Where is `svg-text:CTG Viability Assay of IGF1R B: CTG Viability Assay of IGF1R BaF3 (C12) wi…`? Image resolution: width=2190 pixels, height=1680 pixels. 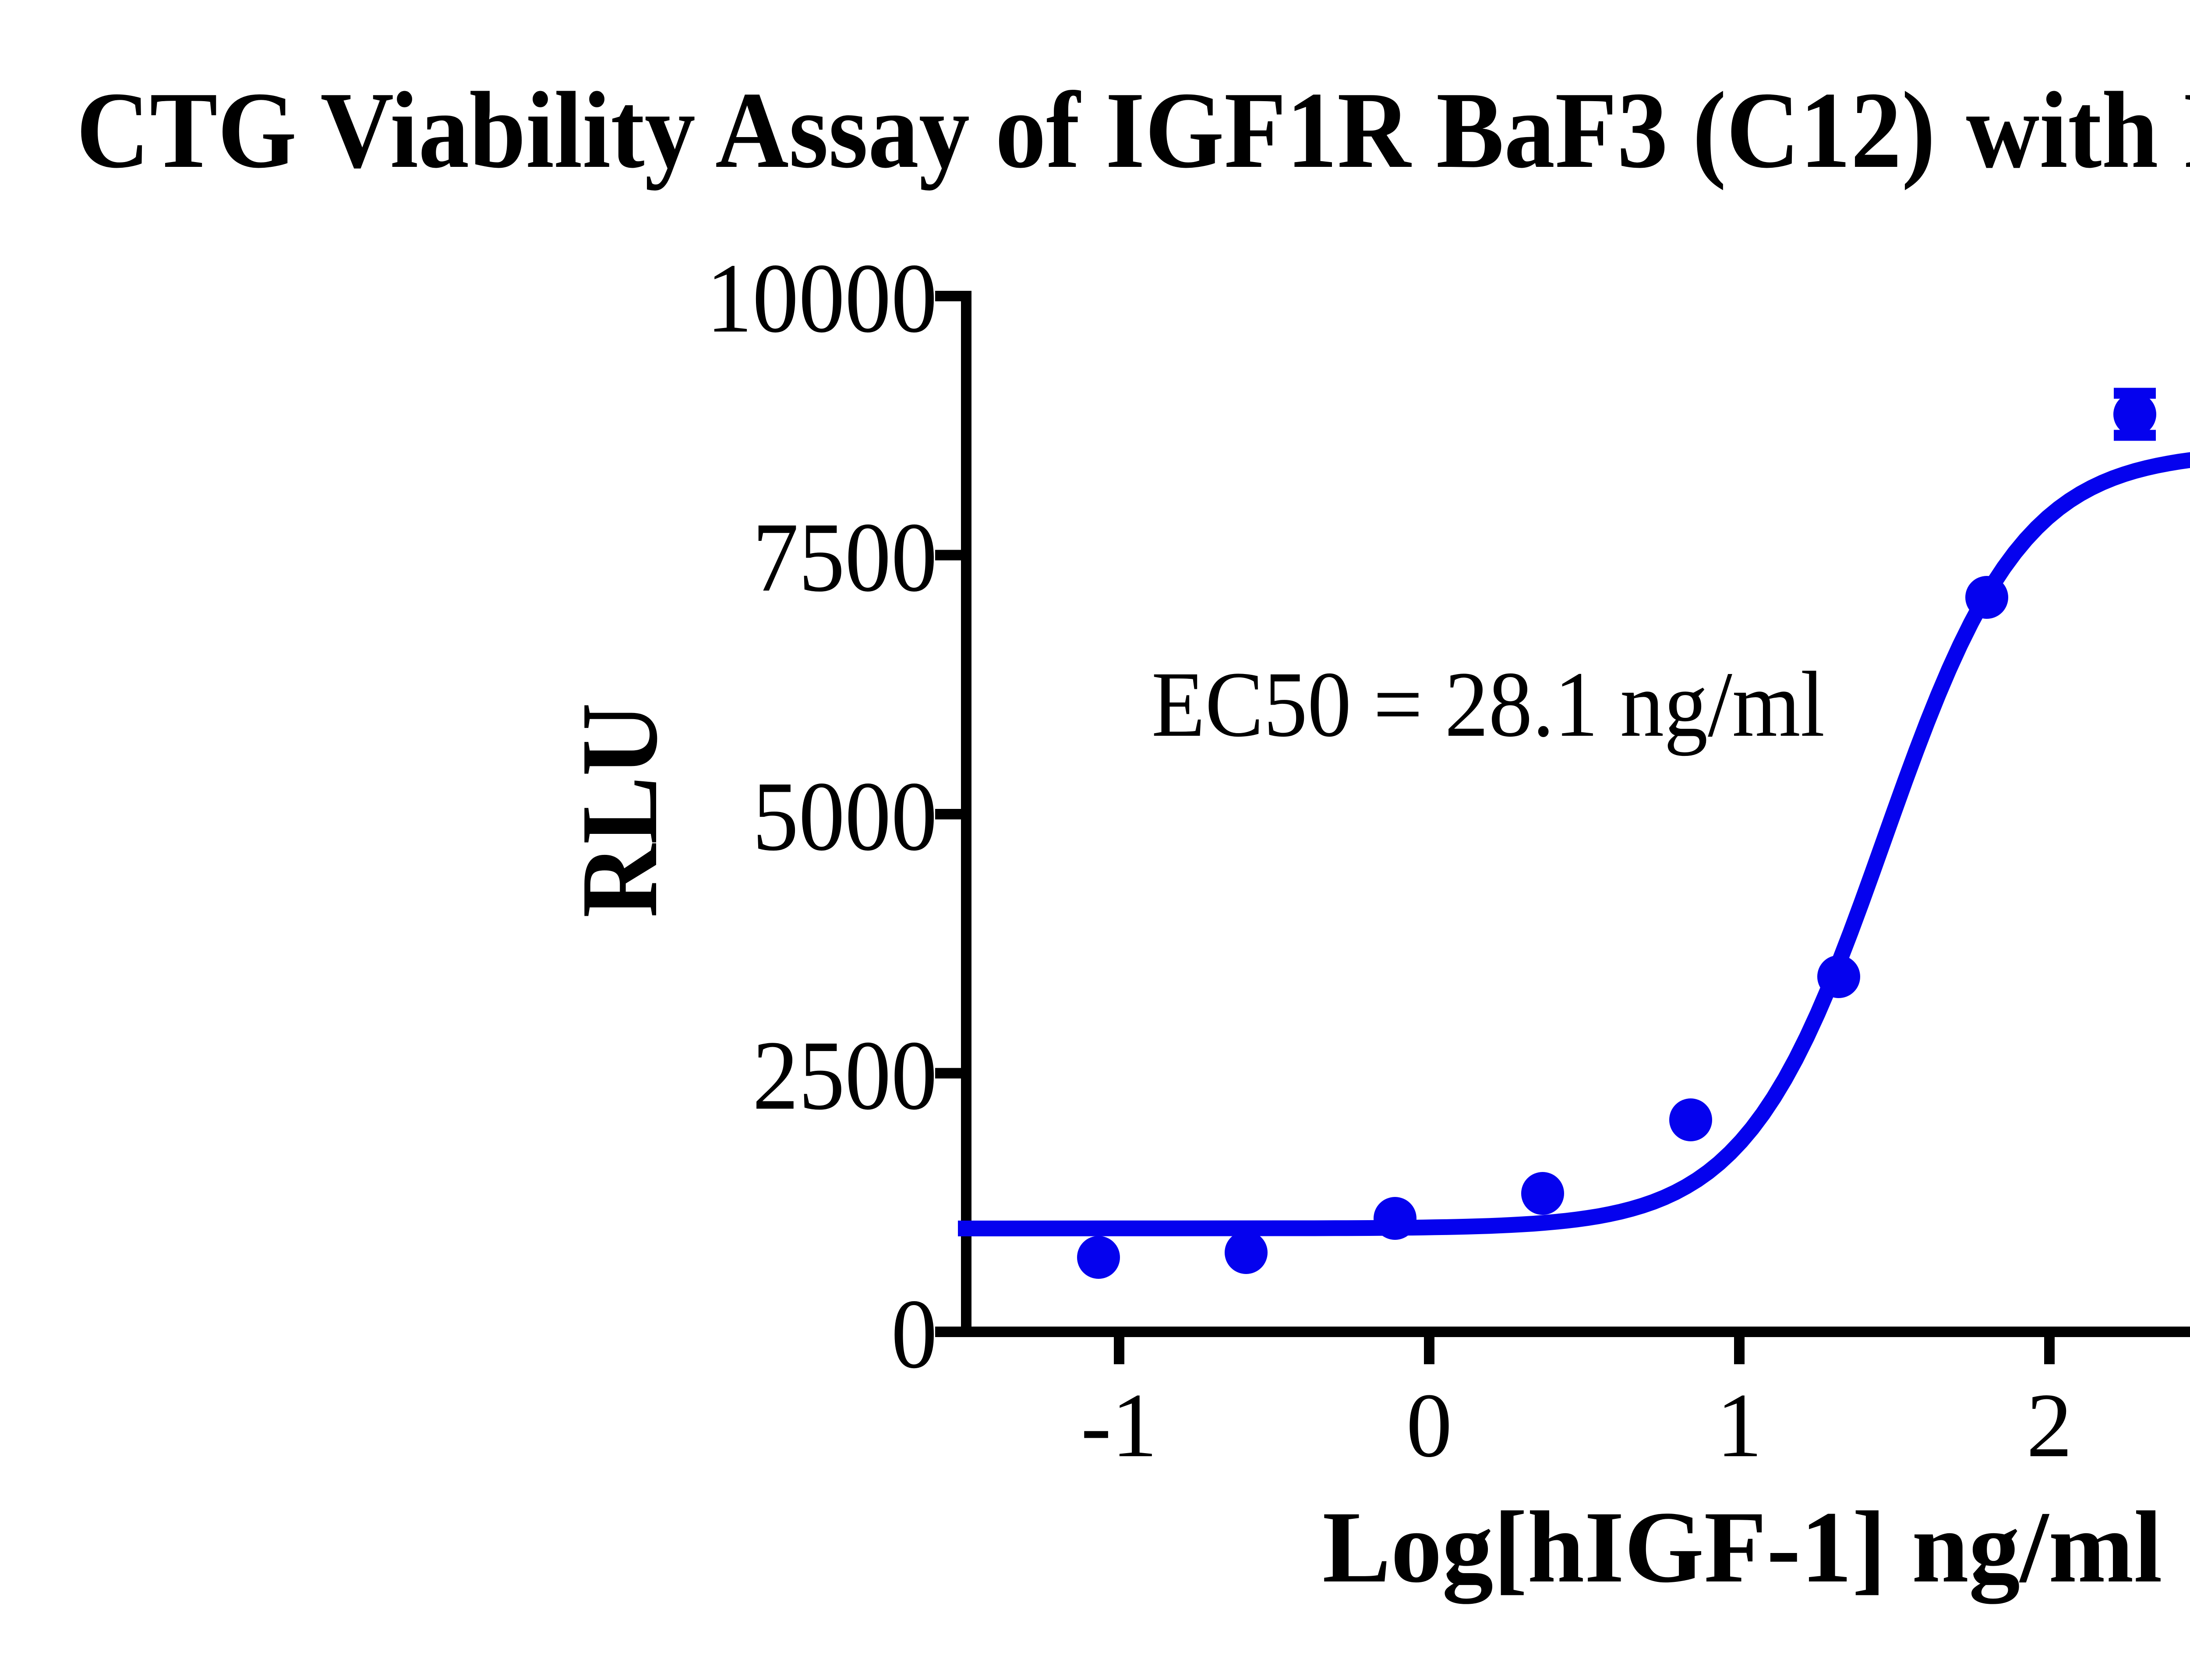 svg-text:CTG Viability Assay of IGF1R B: CTG Viability Assay of IGF1R BaF3 (C12) wi… is located at coordinates (1133, 130).